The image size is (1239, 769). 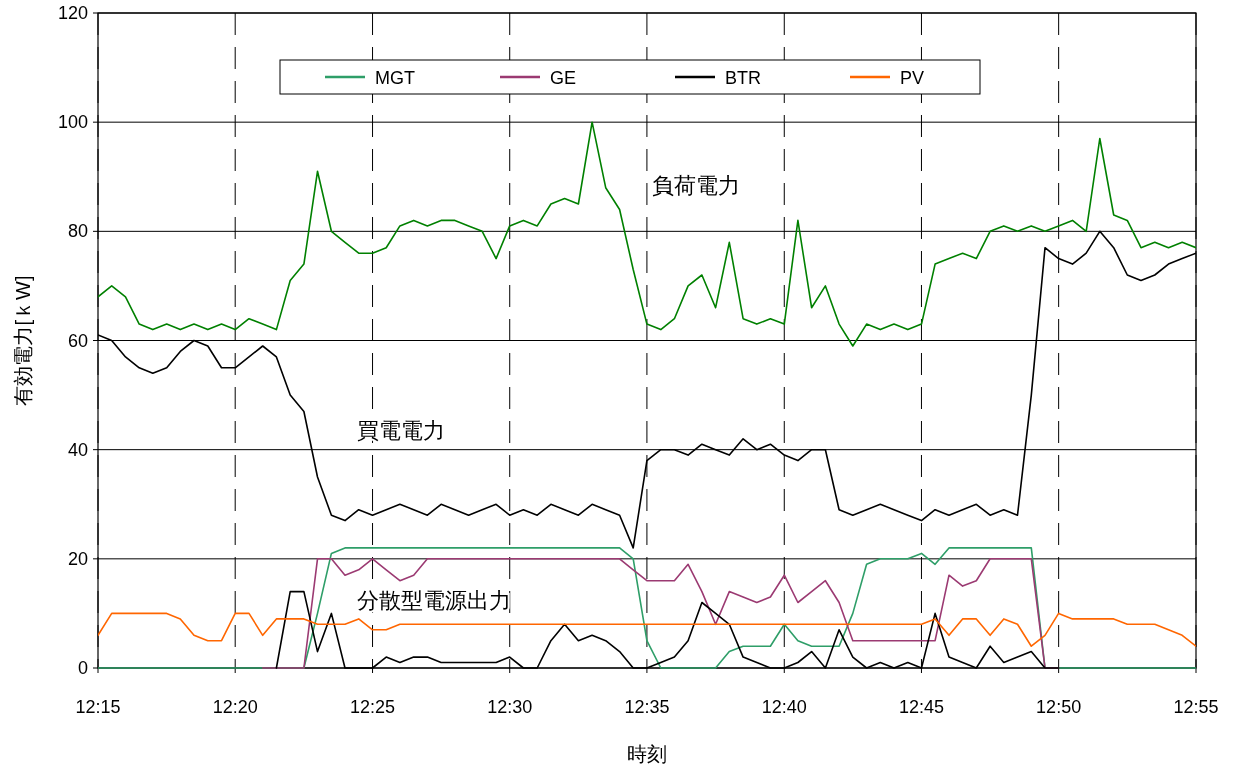 What do you see at coordinates (77, 449) in the screenshot?
I see `y-tick-label: 40` at bounding box center [77, 449].